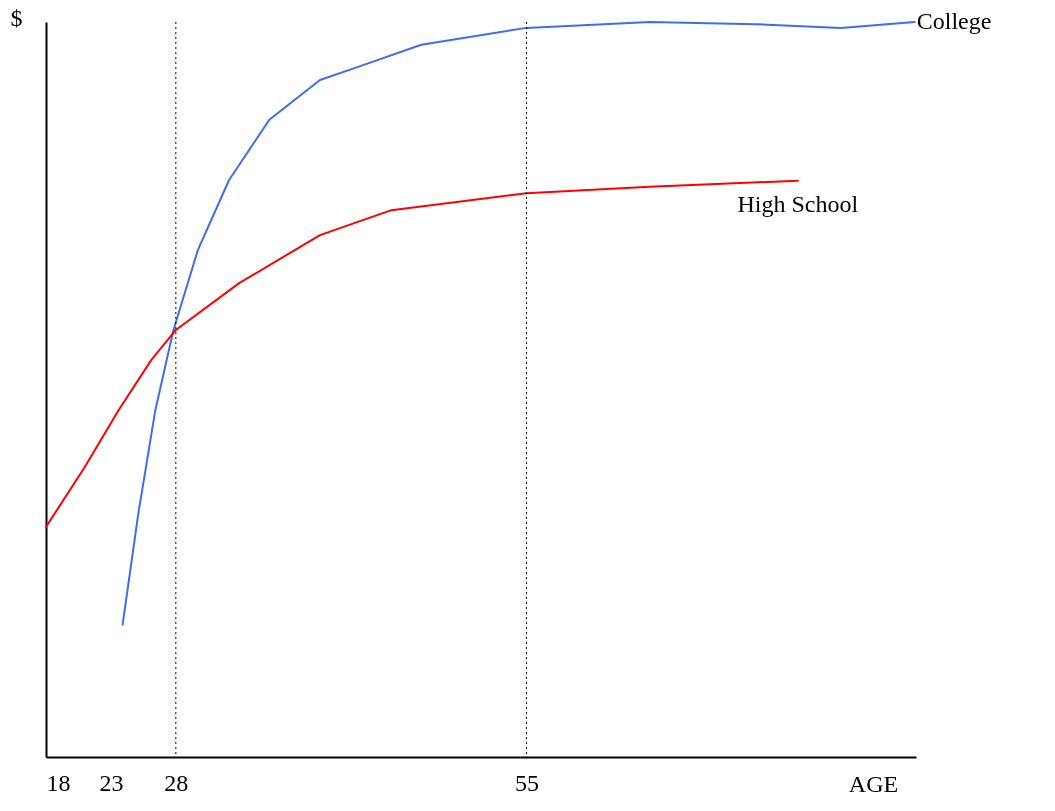 The image size is (1055, 811). I want to click on x-tick-label: 18, so click(58, 782).